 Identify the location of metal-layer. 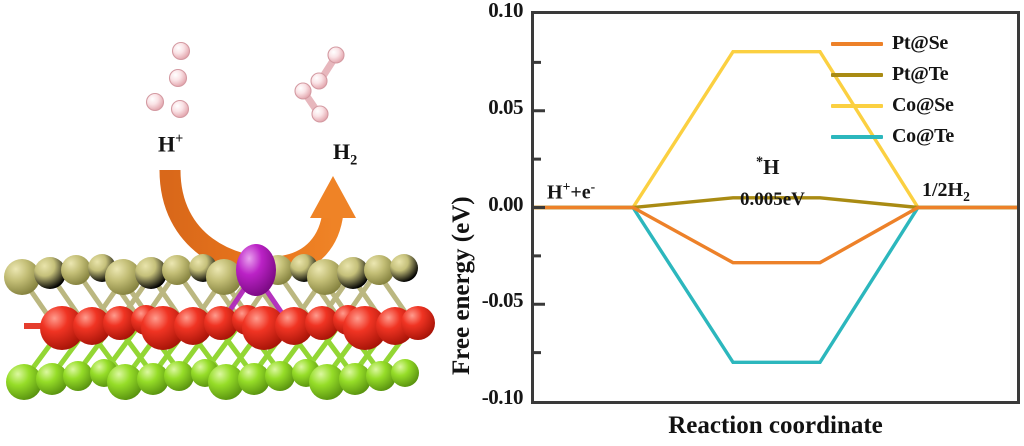
(237, 327).